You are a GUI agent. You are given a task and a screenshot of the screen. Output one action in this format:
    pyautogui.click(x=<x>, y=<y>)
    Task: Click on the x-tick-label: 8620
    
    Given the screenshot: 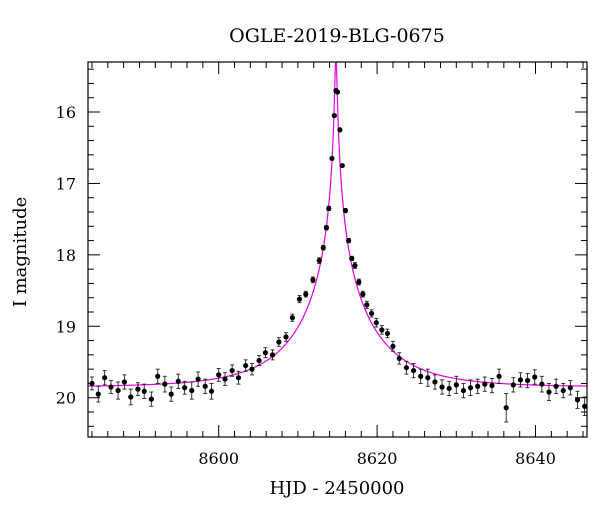 What is the action you would take?
    pyautogui.click(x=377, y=458)
    